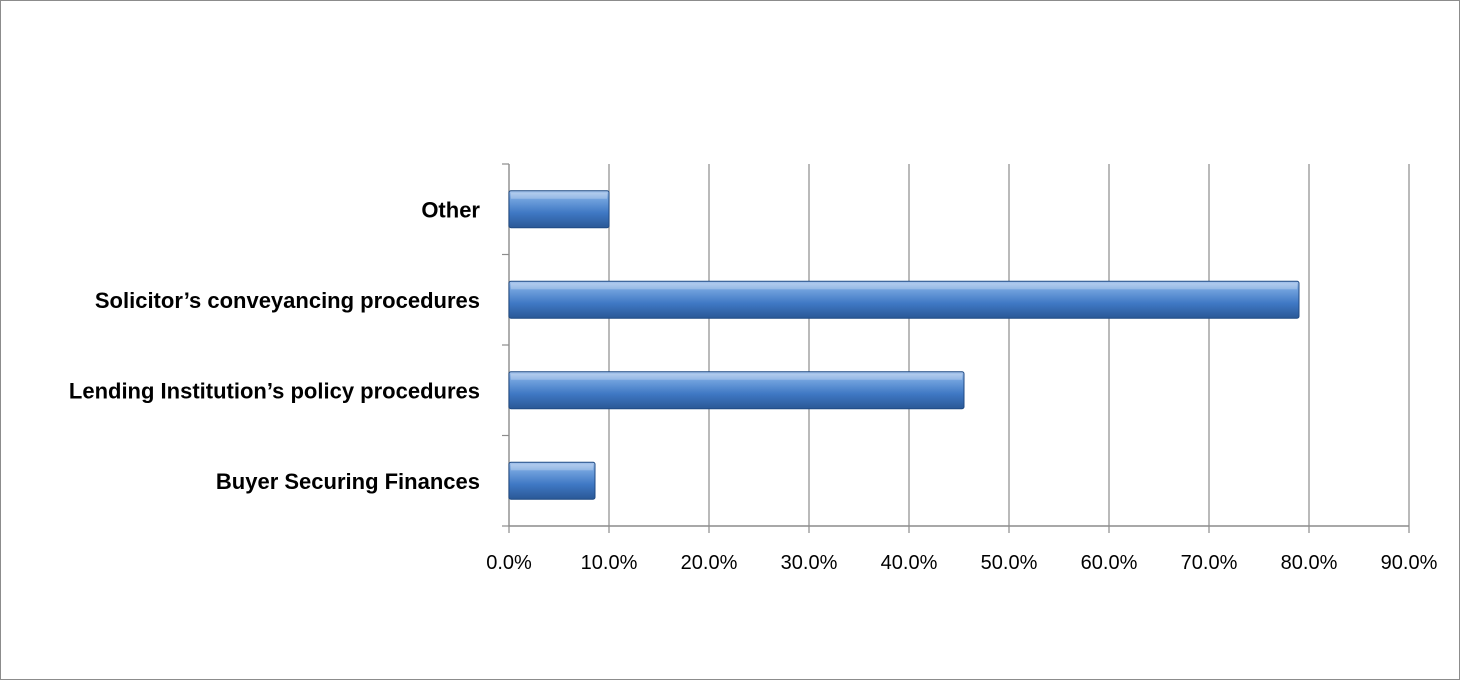 The image size is (1460, 681). What do you see at coordinates (909, 563) in the screenshot?
I see `x-tick-label: 40.0%` at bounding box center [909, 563].